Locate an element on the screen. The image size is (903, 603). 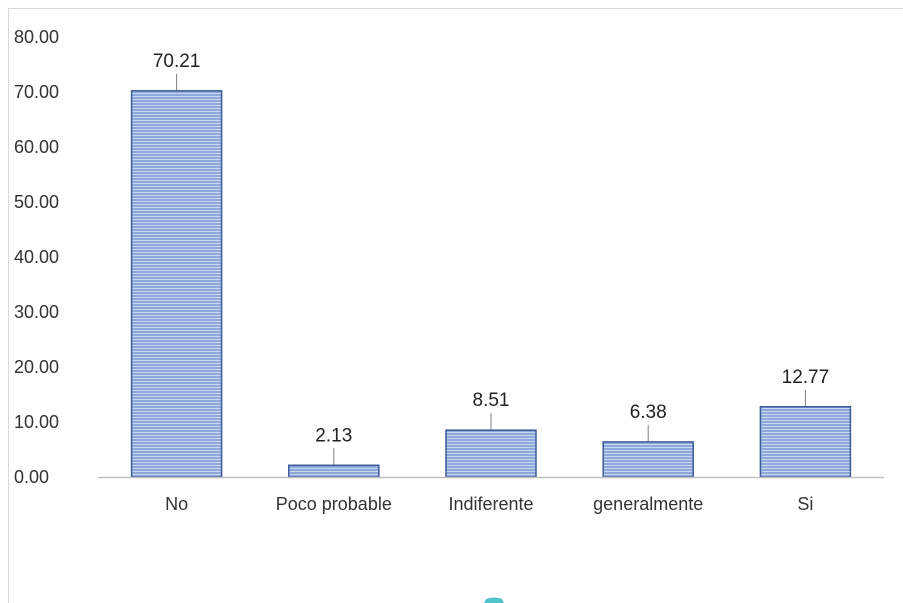
data-label: 12.77 is located at coordinates (806, 377).